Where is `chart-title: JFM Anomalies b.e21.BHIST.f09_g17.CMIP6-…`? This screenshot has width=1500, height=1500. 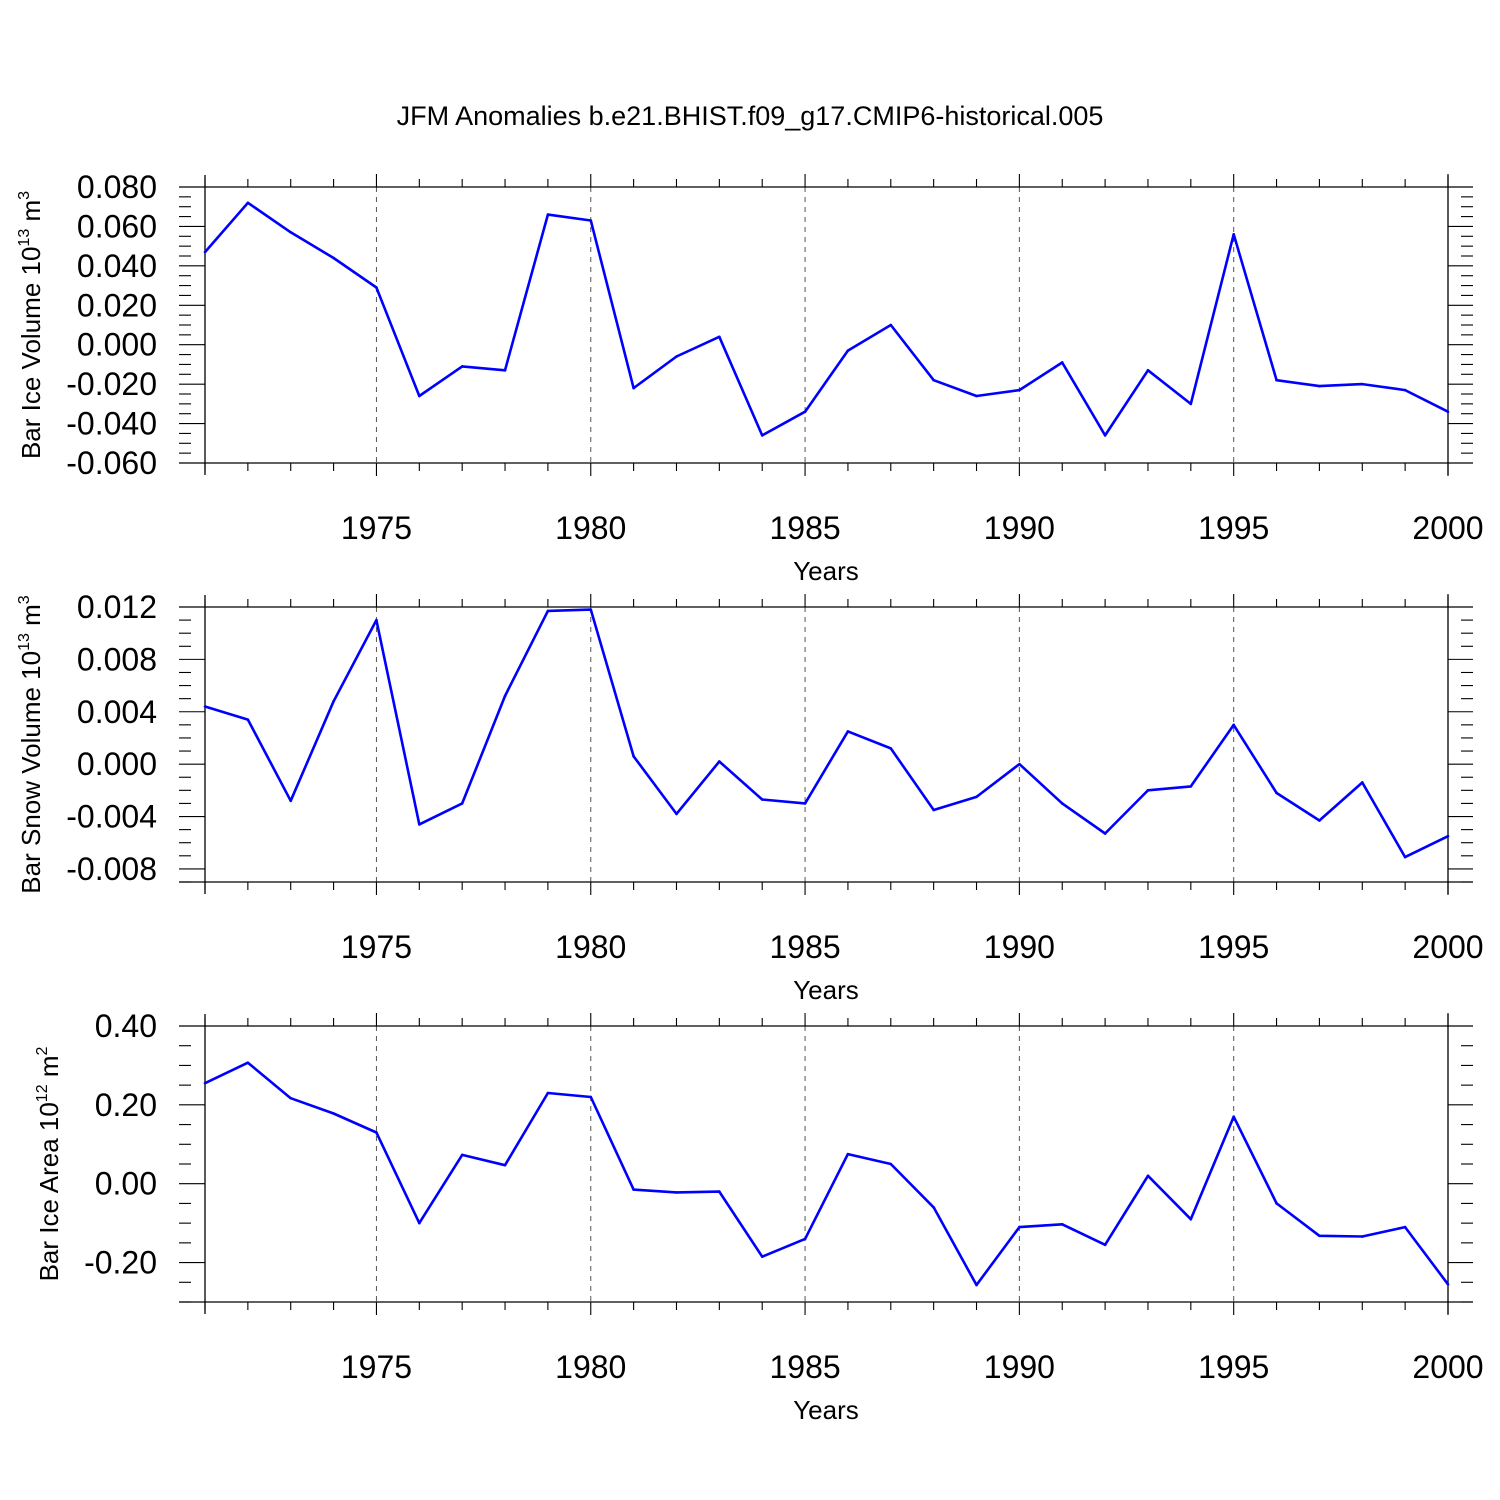
chart-title: JFM Anomalies b.e21.BHIST.f09_g17.CMIP6-… is located at coordinates (750, 116).